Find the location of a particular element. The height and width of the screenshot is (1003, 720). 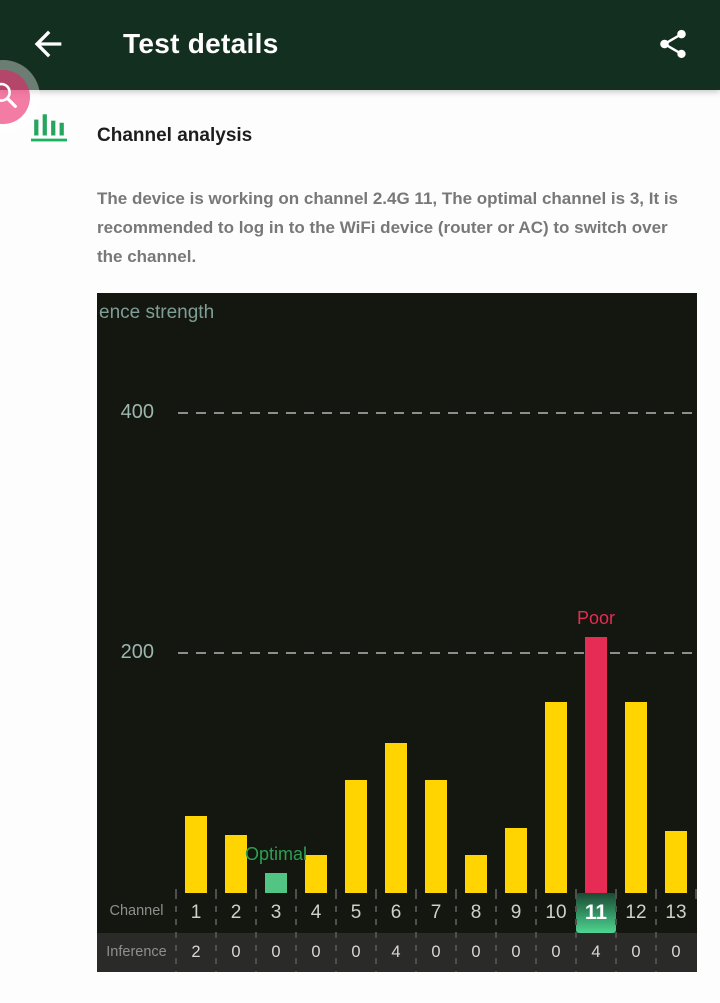

section-heading: Channel analysis is located at coordinates (175, 135).